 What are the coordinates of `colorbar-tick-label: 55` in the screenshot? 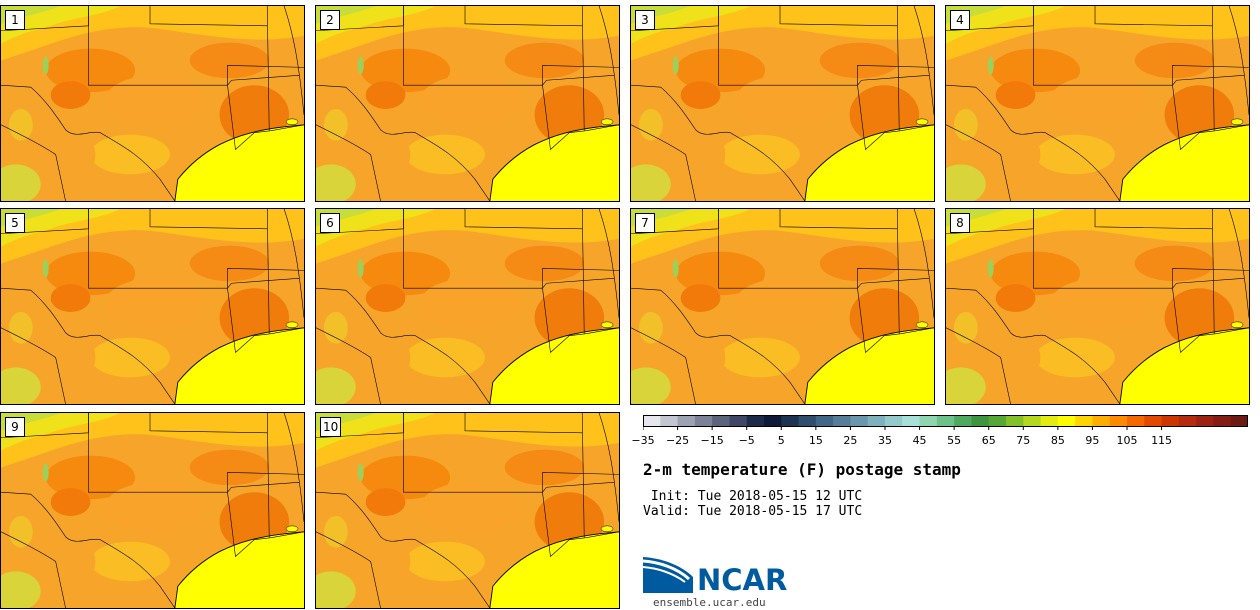 It's located at (954, 440).